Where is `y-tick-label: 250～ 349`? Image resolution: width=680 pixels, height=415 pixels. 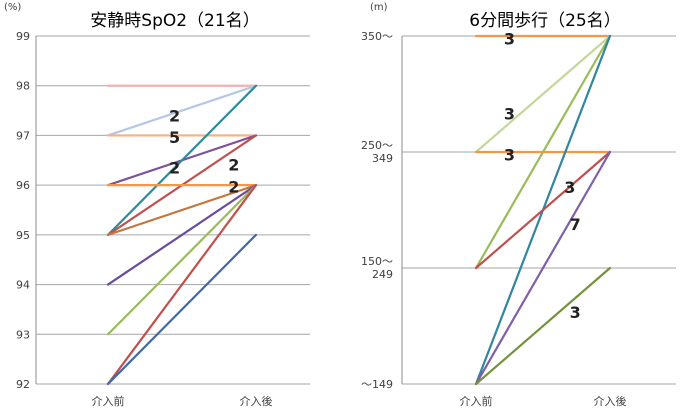
y-tick-label: 250～ 349 is located at coordinates (377, 152).